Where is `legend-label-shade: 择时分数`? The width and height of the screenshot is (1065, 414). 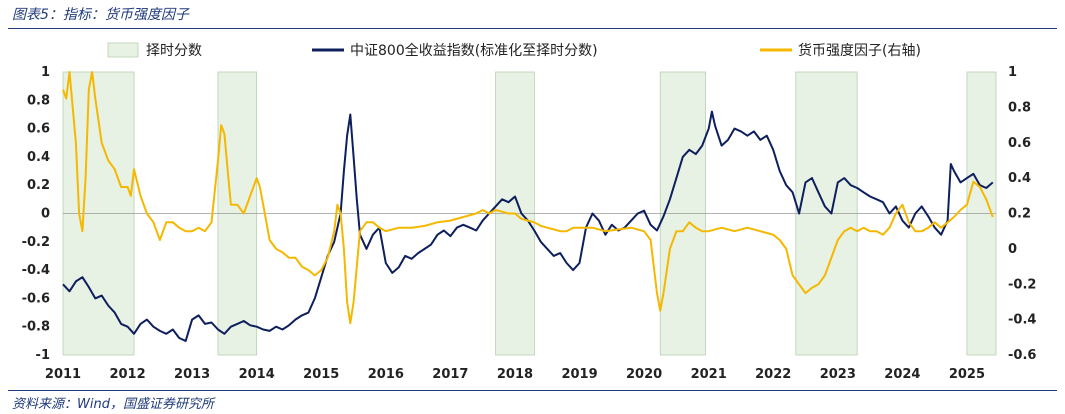
legend-label-shade: 择时分数 is located at coordinates (174, 51).